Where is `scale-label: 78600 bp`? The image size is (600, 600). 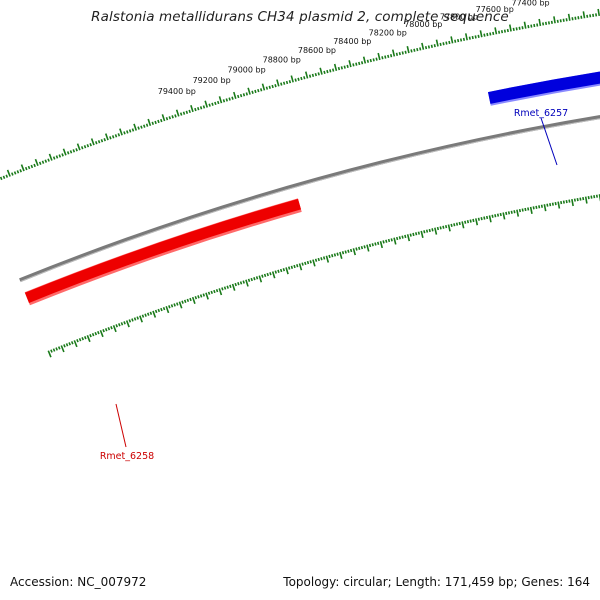 scale-label: 78600 bp is located at coordinates (317, 50).